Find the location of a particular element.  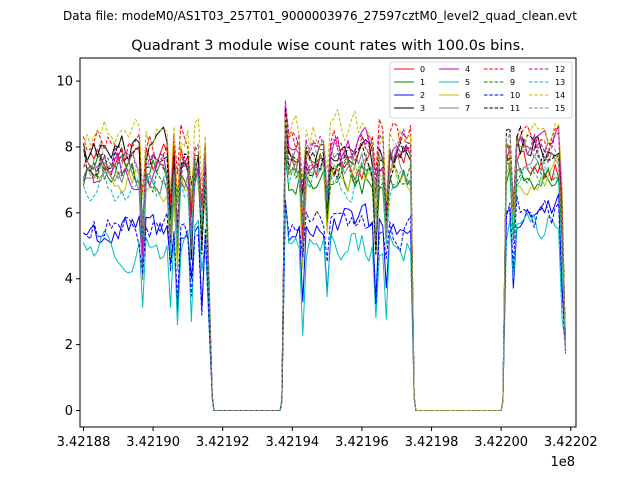

y-tick-label: 10 is located at coordinates (64, 82).